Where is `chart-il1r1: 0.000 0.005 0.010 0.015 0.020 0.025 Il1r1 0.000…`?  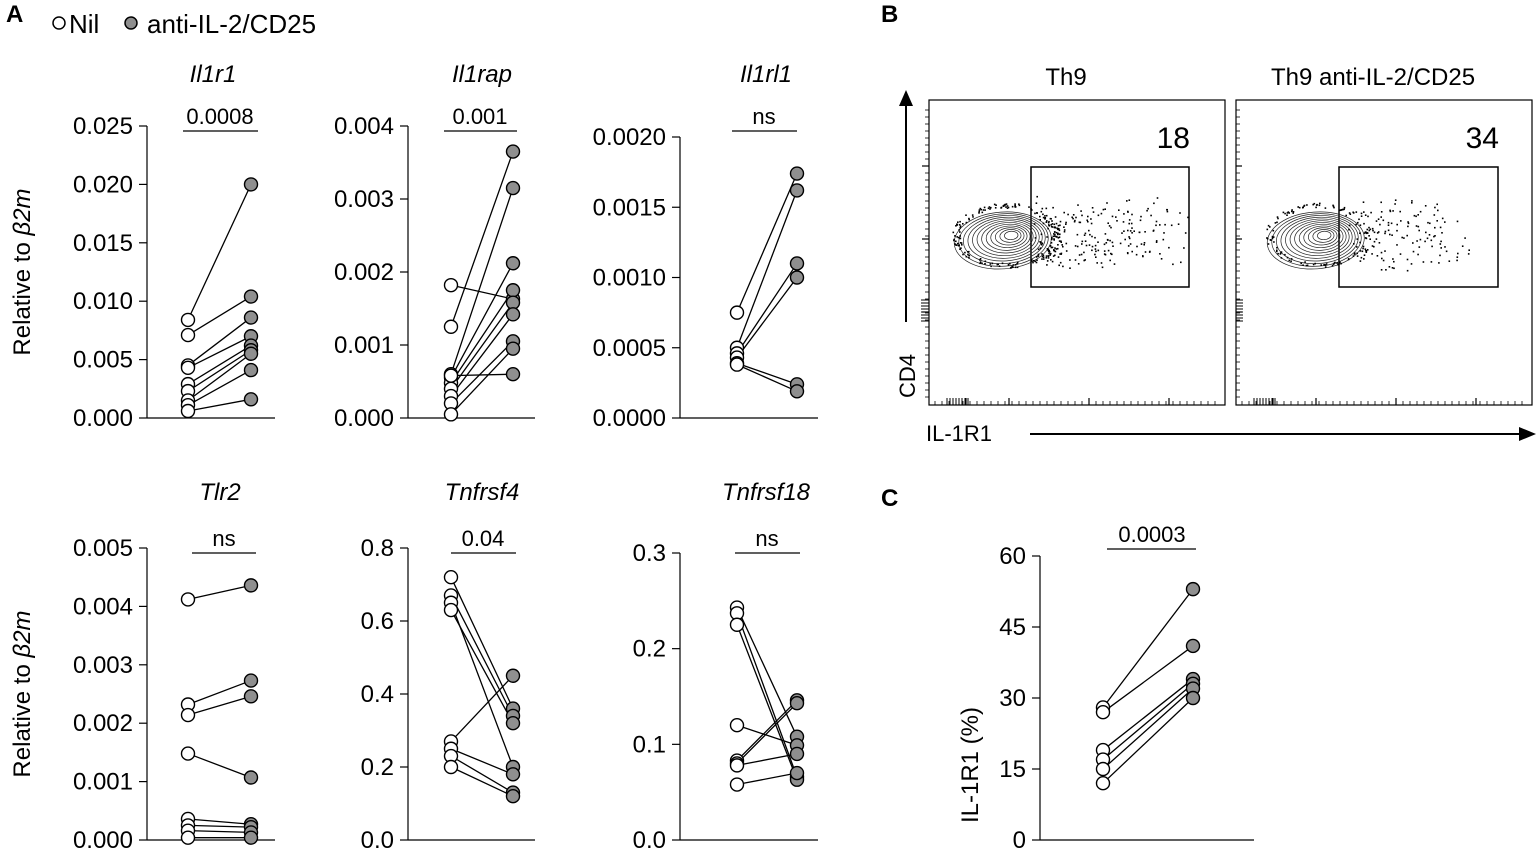
chart-il1r1: 0.000 0.005 0.010 0.015 0.020 0.025 Il1r1 0.000… is located at coordinates (142, 246).